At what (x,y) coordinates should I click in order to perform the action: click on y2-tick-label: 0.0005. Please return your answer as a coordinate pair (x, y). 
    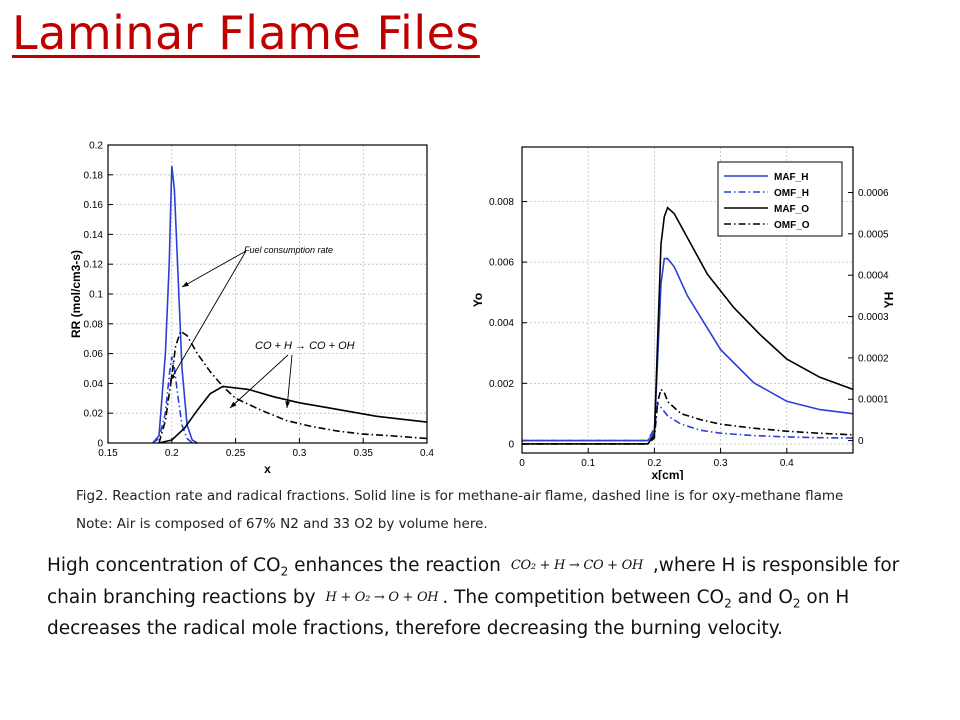
    Looking at the image, I should click on (873, 234).